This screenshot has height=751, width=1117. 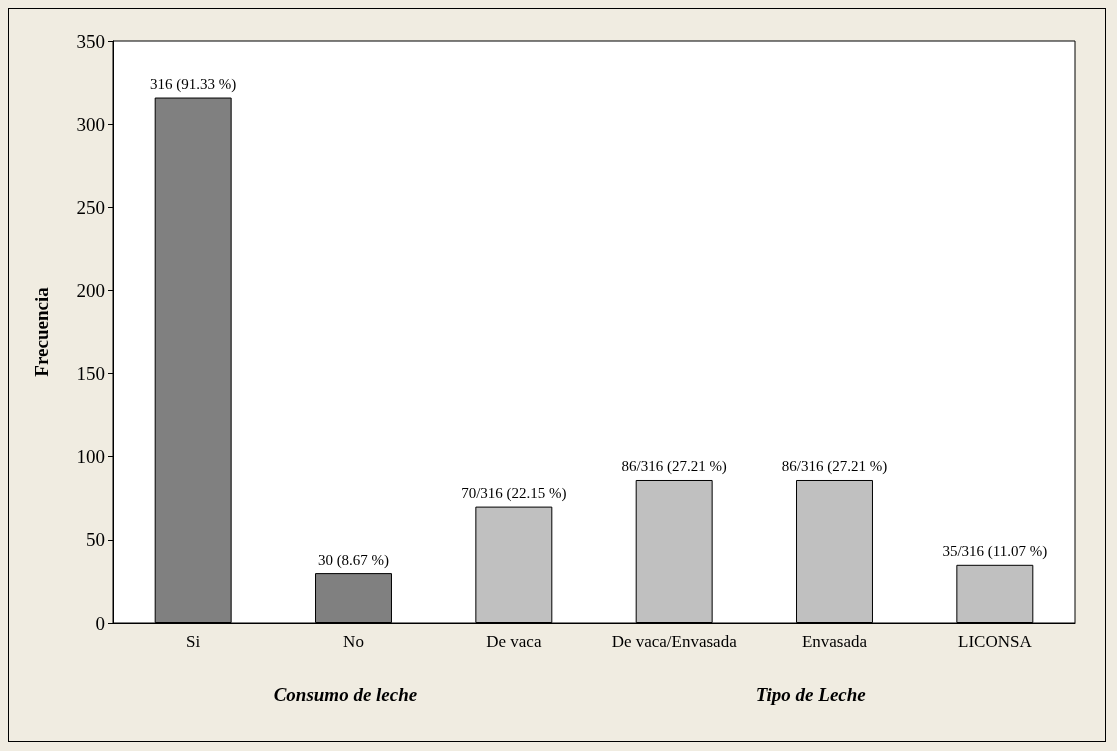 I want to click on y-tick-label: 150, so click(x=90, y=374).